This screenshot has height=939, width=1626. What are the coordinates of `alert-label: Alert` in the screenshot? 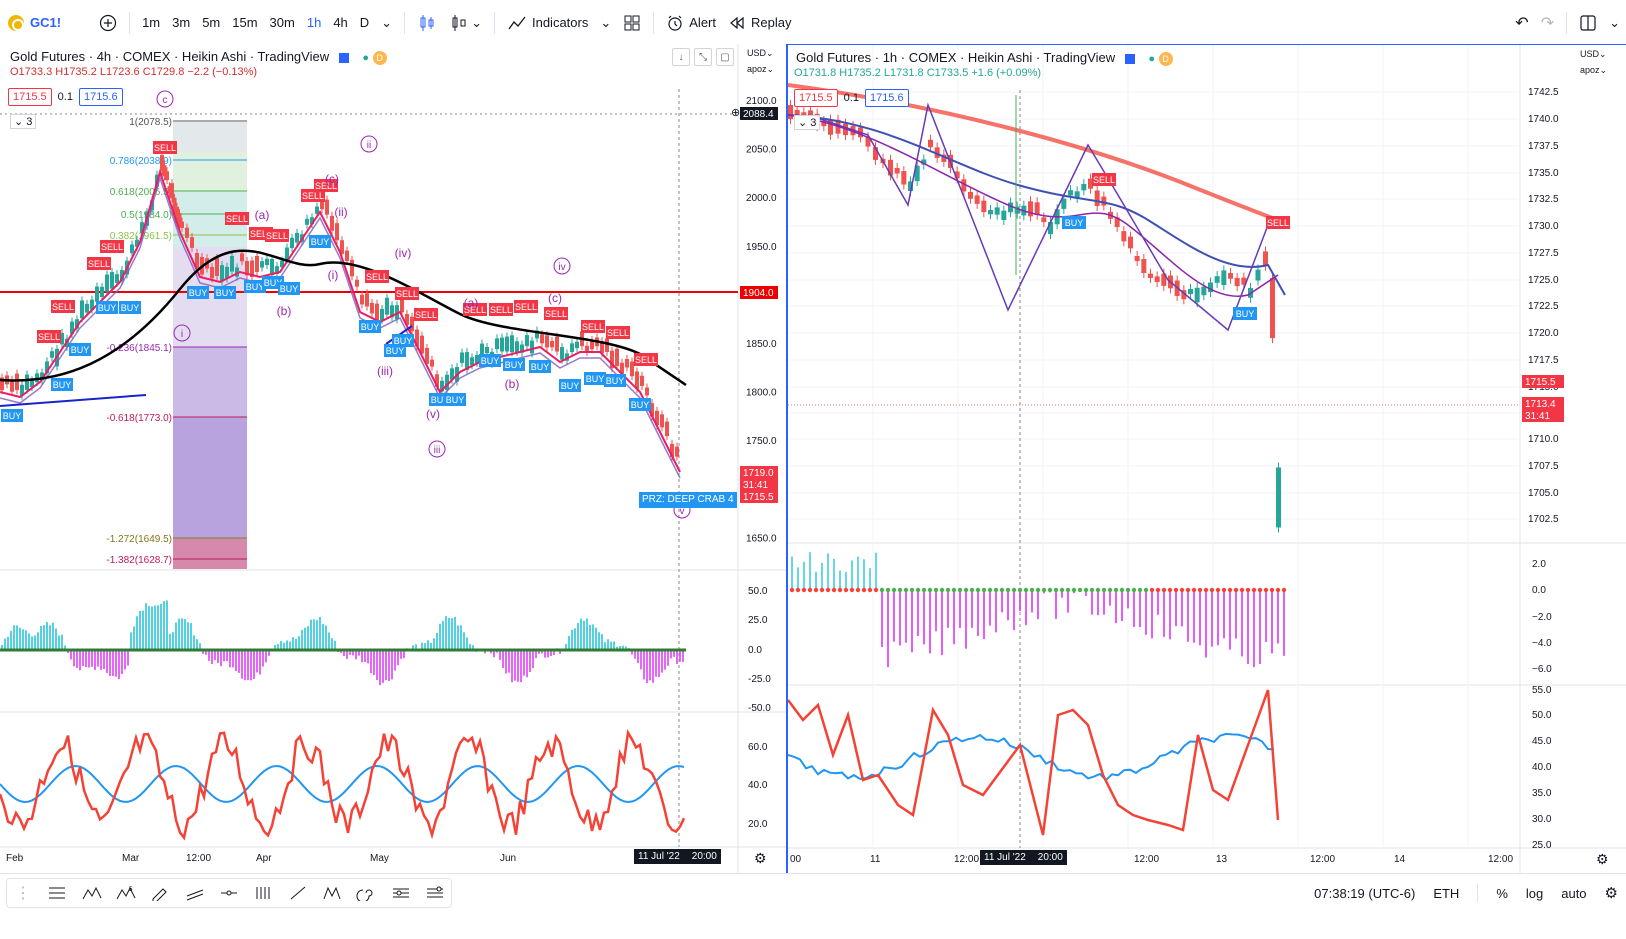 It's located at (702, 22).